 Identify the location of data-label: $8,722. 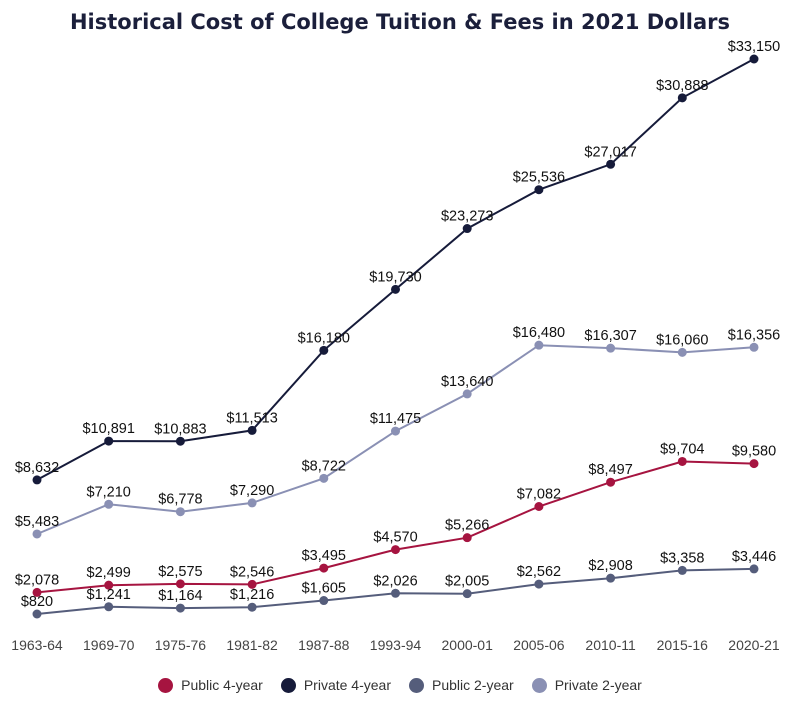
(324, 466).